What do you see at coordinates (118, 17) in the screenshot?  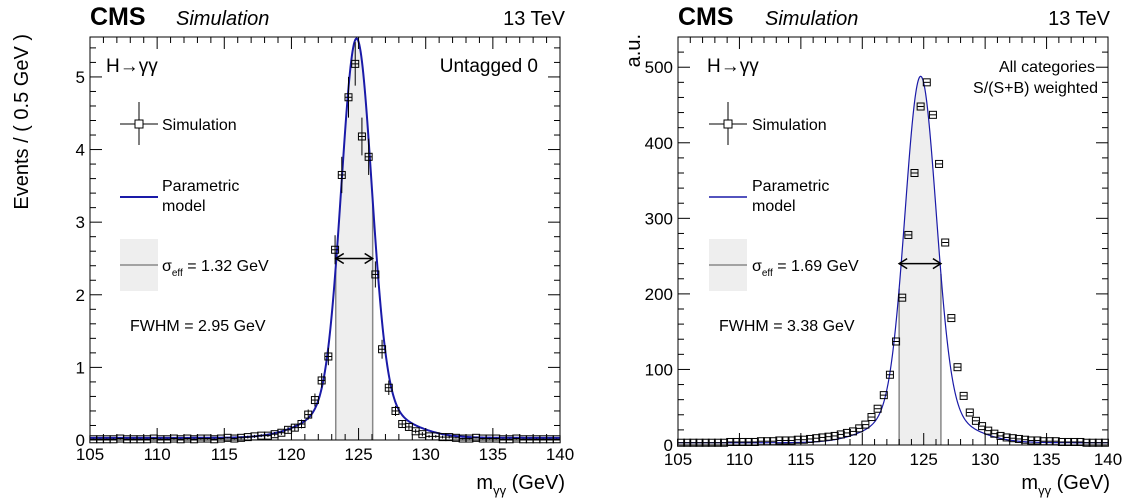 I see `cms-label: CMS` at bounding box center [118, 17].